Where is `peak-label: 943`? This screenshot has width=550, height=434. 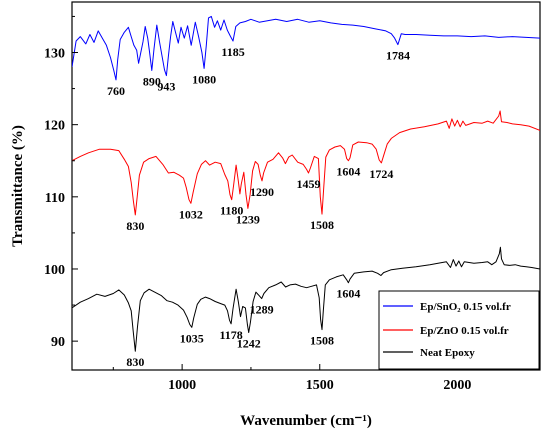 peak-label: 943 is located at coordinates (166, 87).